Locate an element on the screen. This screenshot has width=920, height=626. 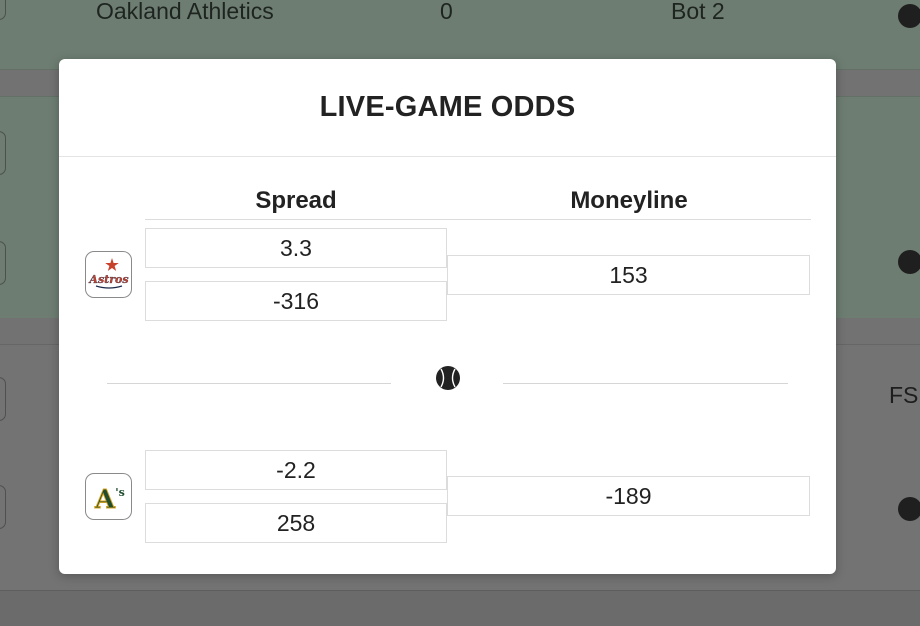
athletics-logo-icon: A 's is located at coordinates (108, 496).